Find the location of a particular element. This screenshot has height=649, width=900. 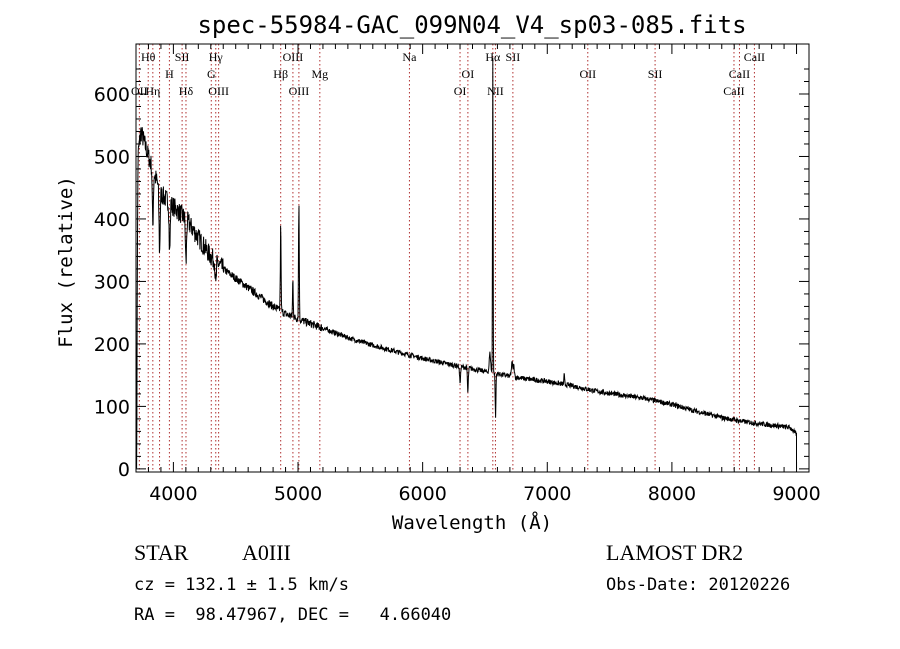

object-subclass: A0III is located at coordinates (266, 552).